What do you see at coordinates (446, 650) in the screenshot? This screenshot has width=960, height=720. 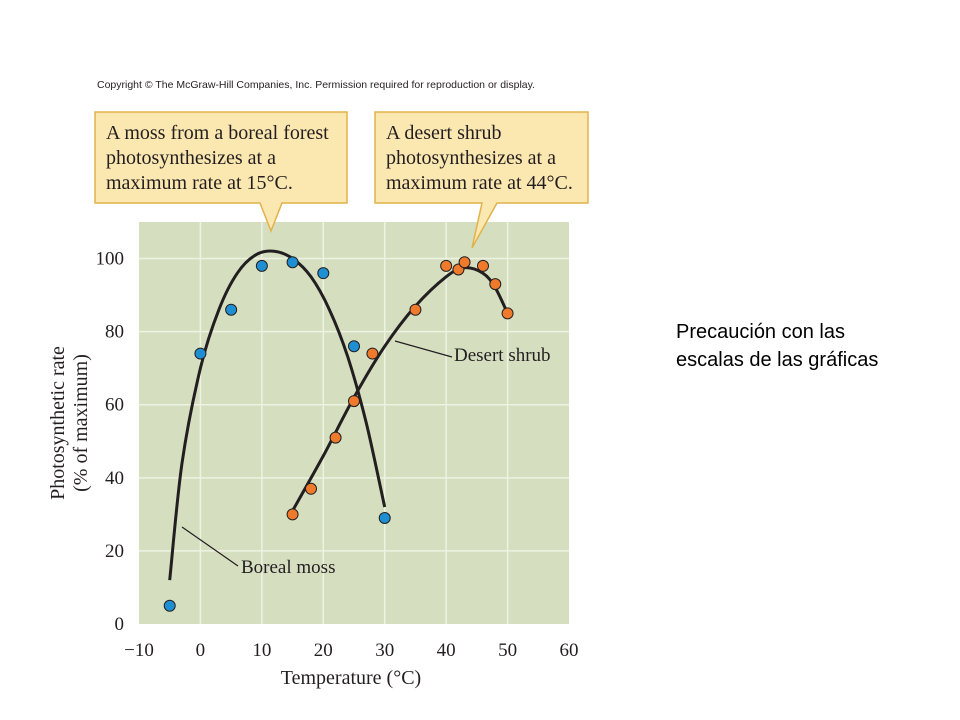 I see `x-tick-label: 40` at bounding box center [446, 650].